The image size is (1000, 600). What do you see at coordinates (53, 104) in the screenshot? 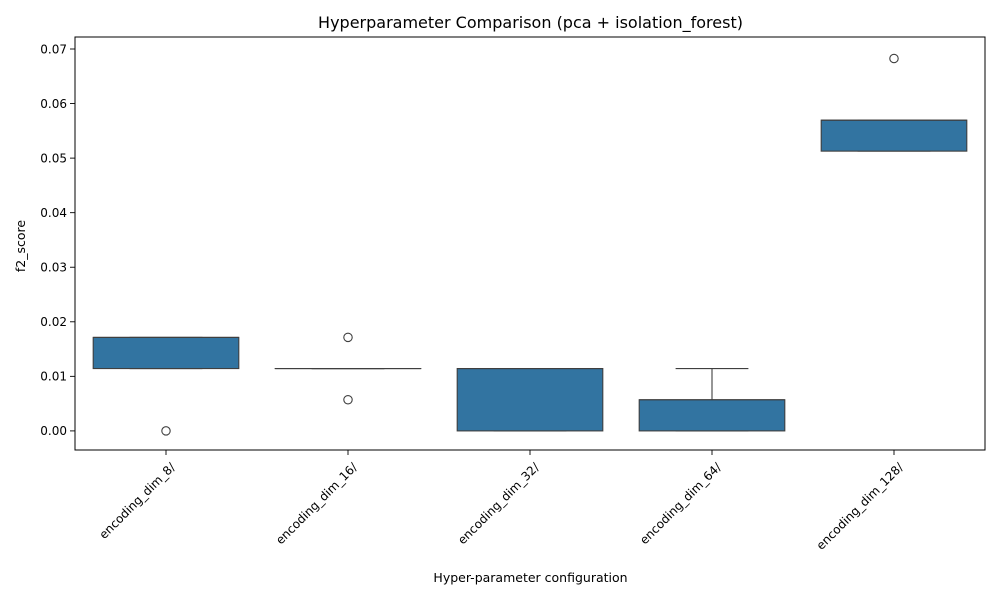
I see `y-tick-label: 0.06` at bounding box center [53, 104].